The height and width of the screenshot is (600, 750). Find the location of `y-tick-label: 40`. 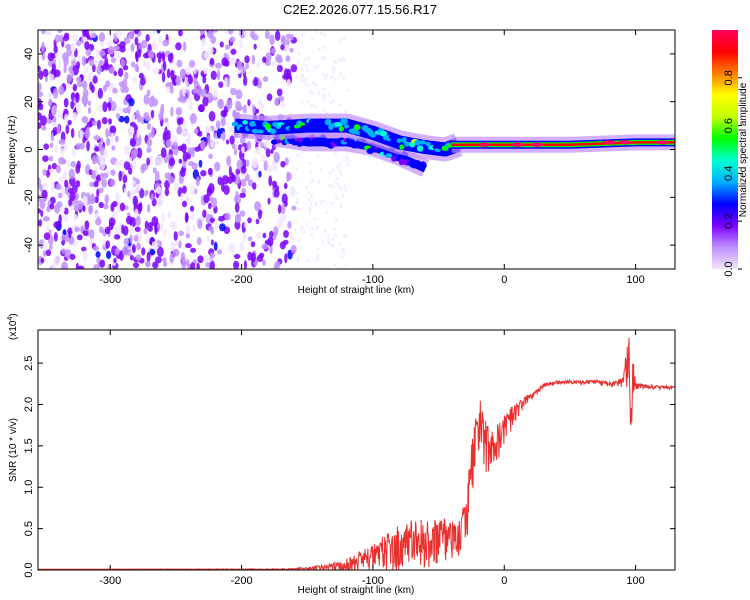

y-tick-label: 40 is located at coordinates (29, 54).